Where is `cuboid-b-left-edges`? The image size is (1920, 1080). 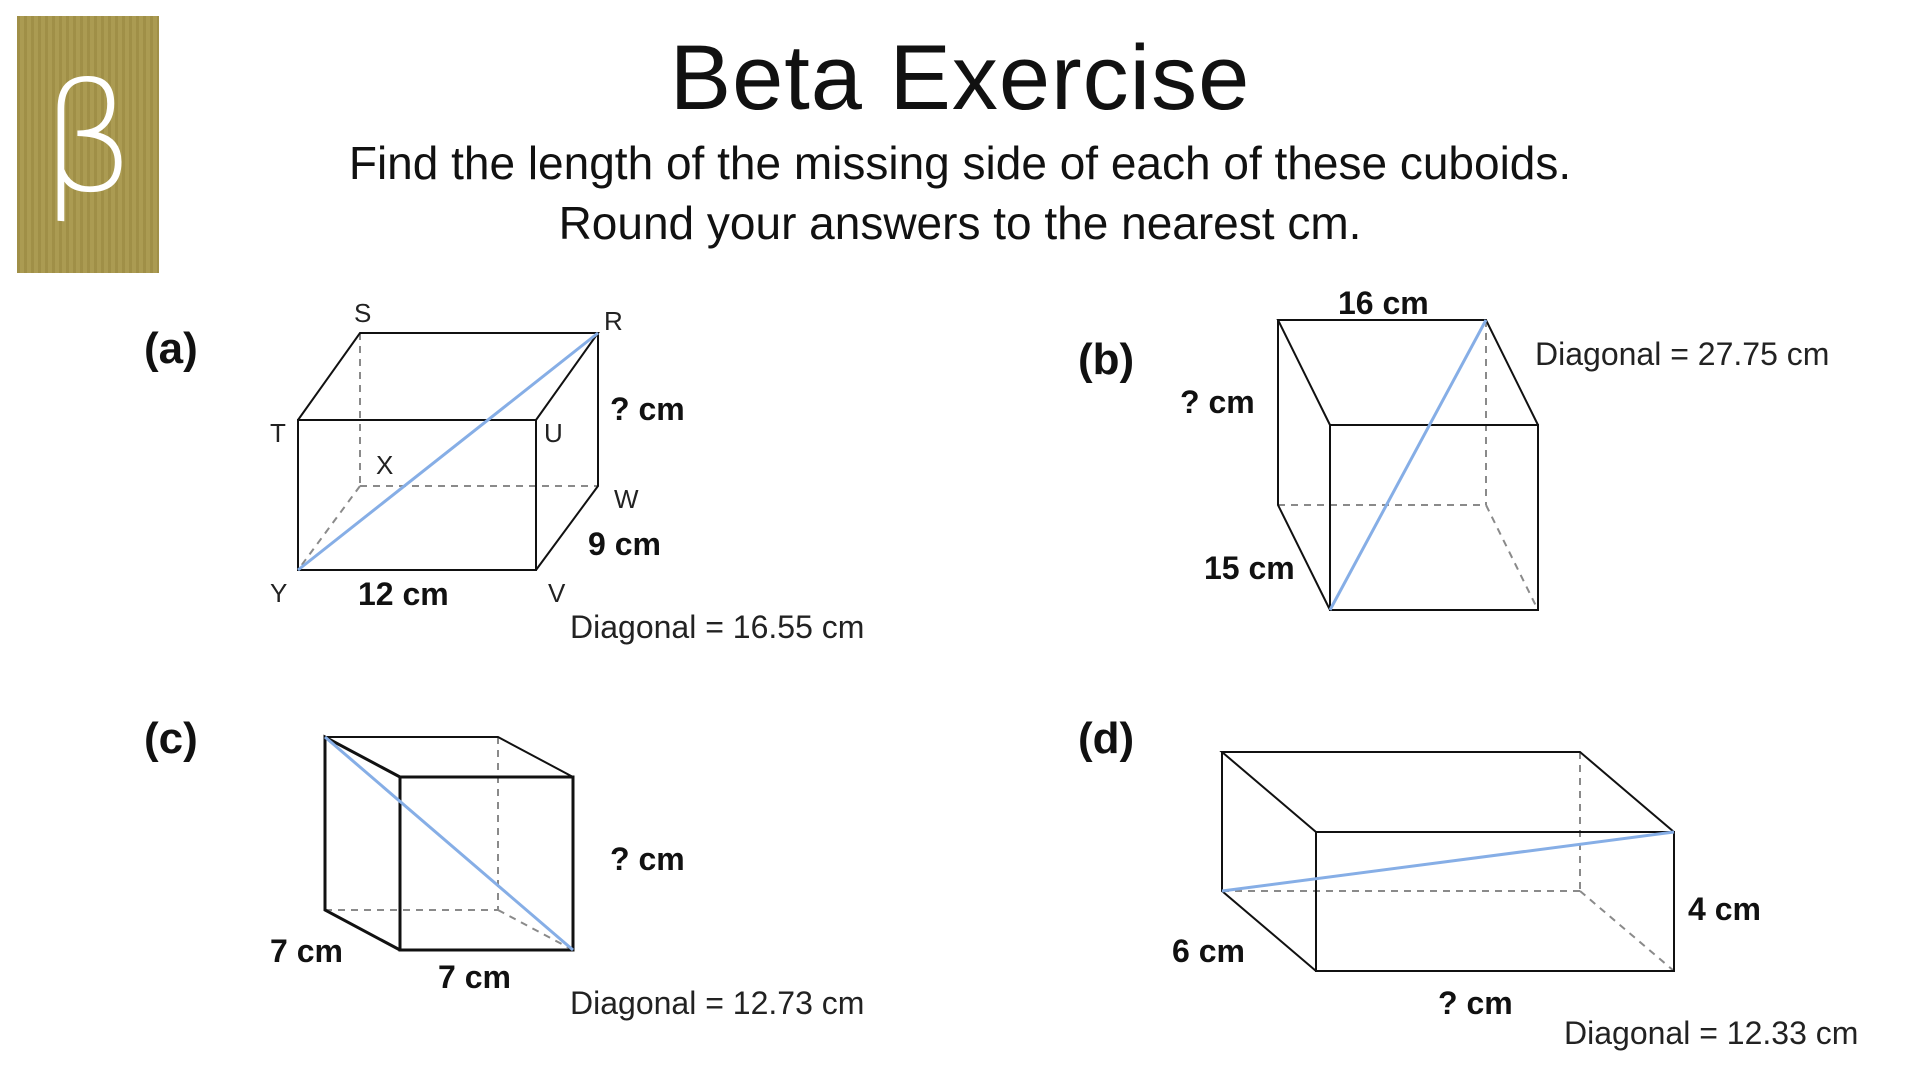
cuboid-b-left-edges is located at coordinates (1304, 465).